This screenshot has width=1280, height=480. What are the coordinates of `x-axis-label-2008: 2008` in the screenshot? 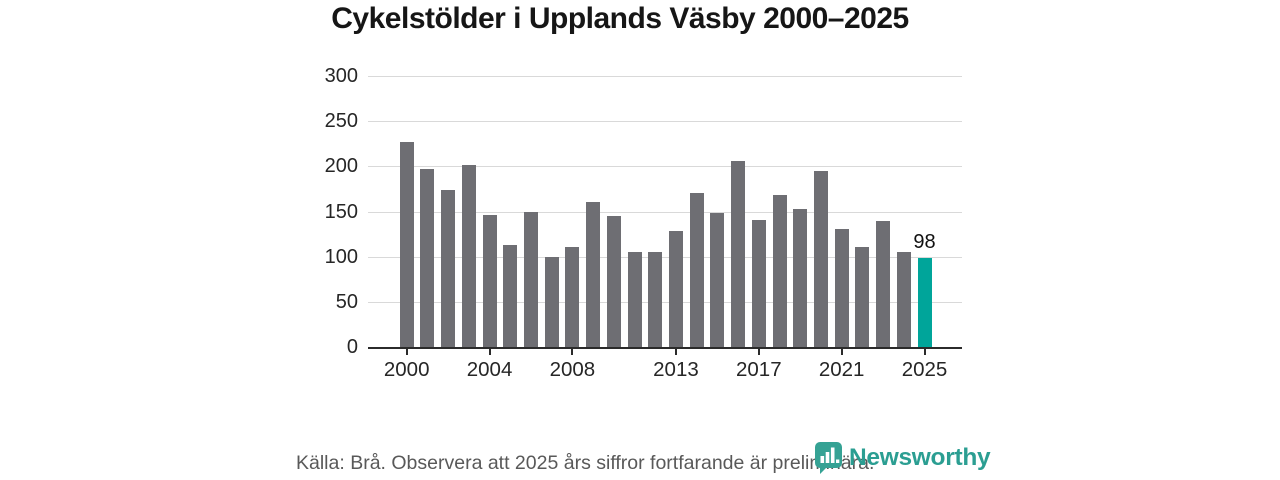 It's located at (572, 369).